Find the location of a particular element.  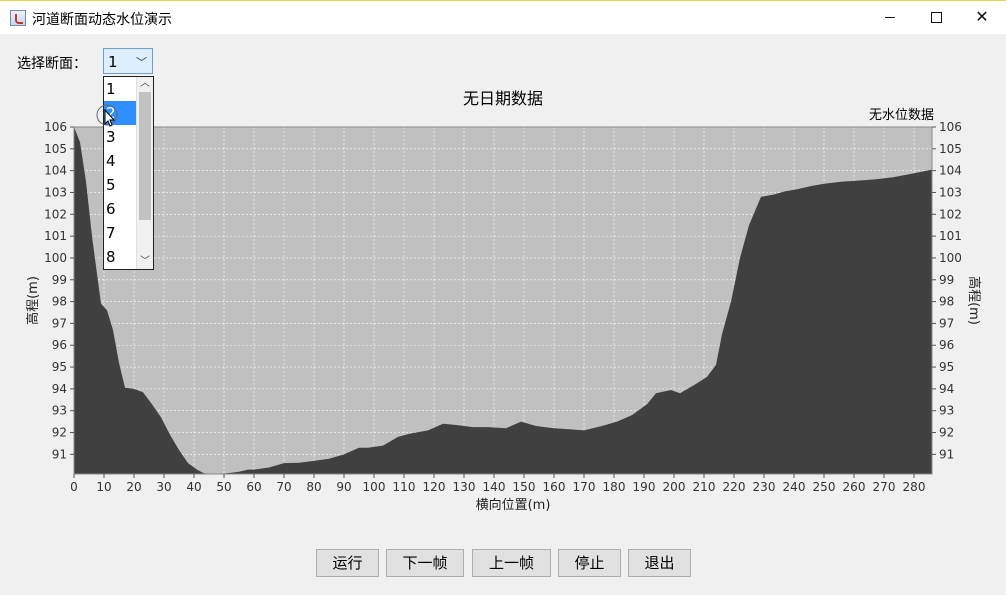

x-axis-label: 横向位置(m) is located at coordinates (513, 505).